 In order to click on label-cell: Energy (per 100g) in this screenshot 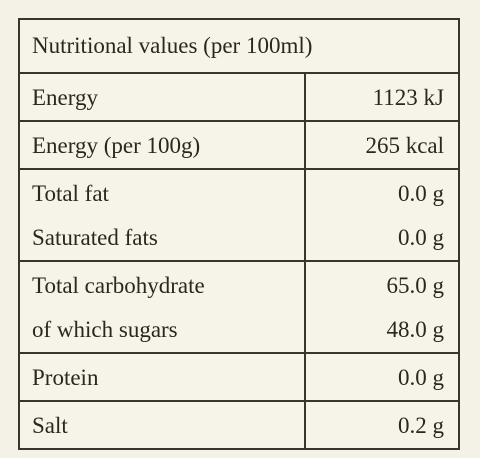, I will do `click(163, 145)`.